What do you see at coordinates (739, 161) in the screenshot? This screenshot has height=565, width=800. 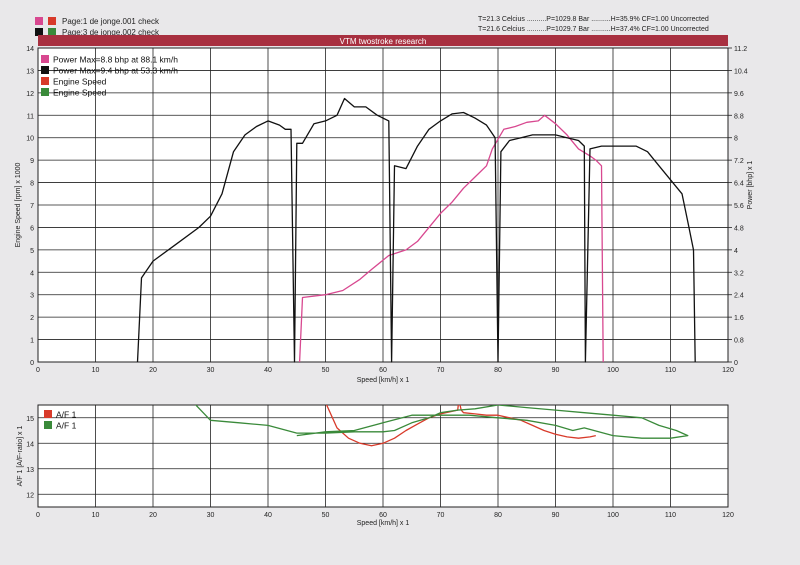 I see `y2-tick-label: 7.2` at bounding box center [739, 161].